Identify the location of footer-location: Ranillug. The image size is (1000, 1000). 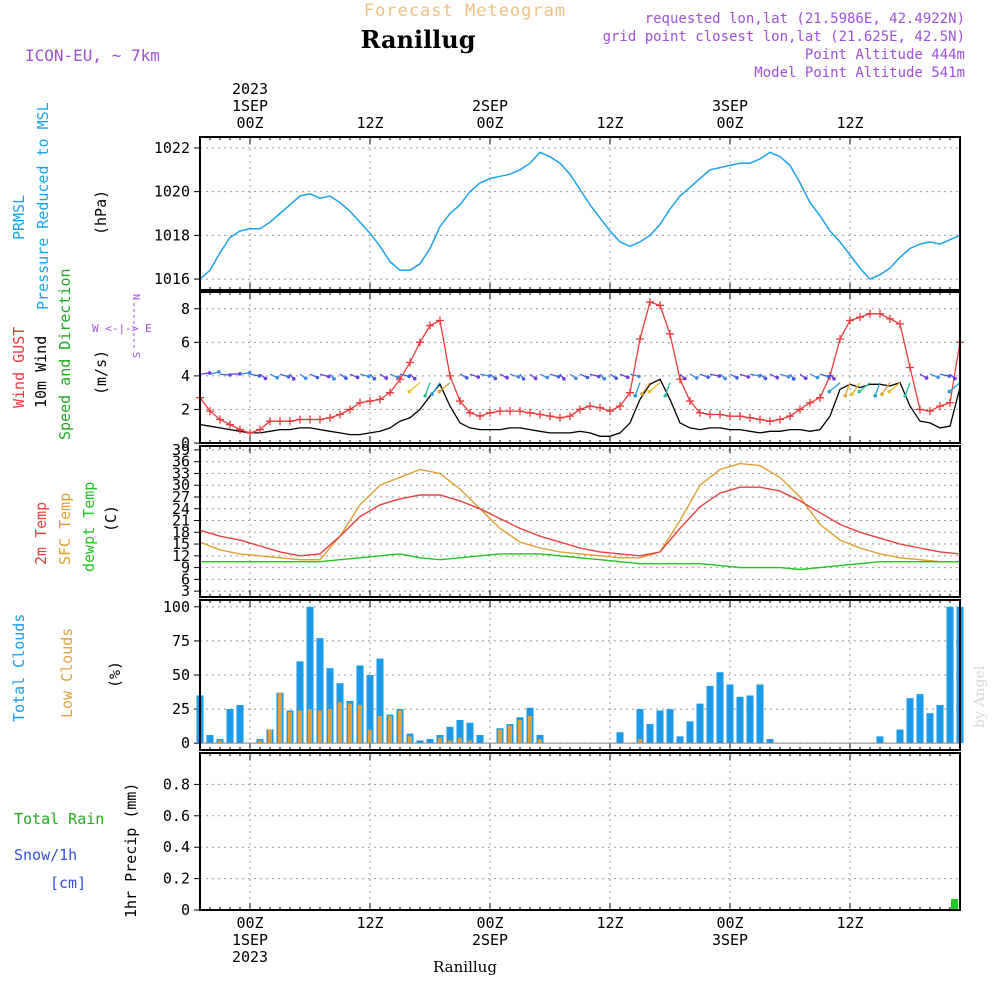
(465, 967).